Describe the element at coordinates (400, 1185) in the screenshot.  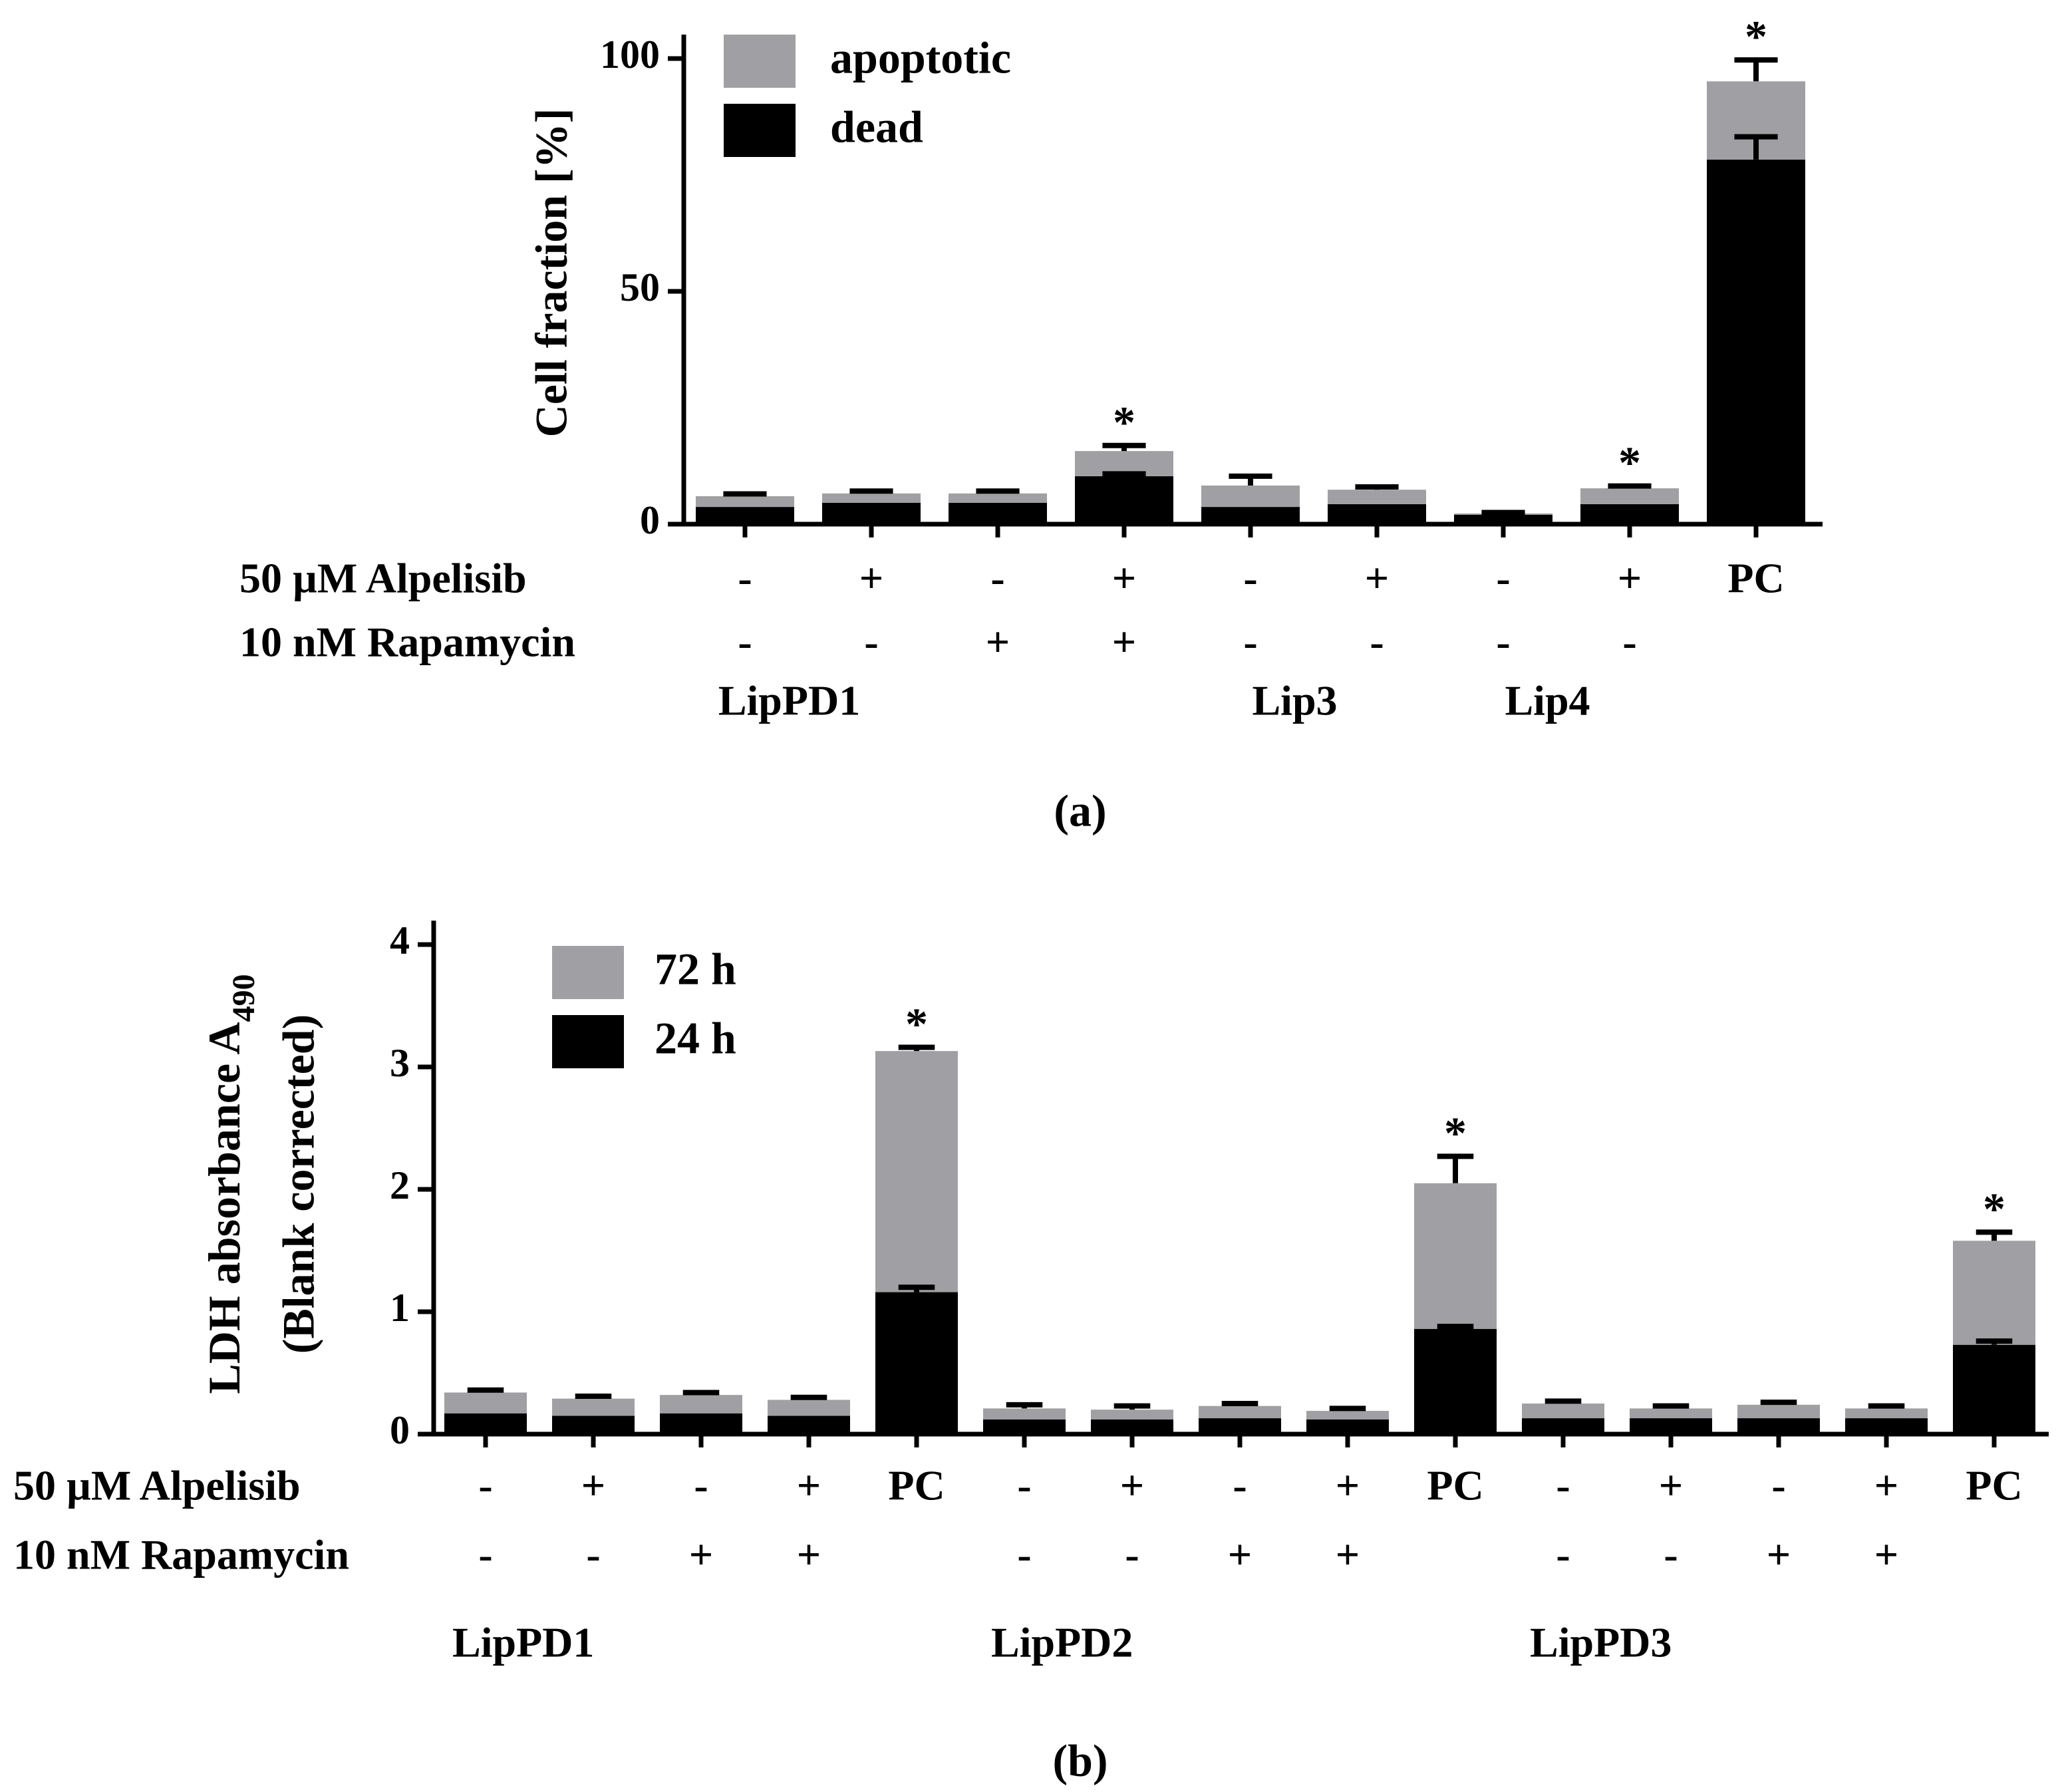
I see `y-tick-label: 2` at that location.